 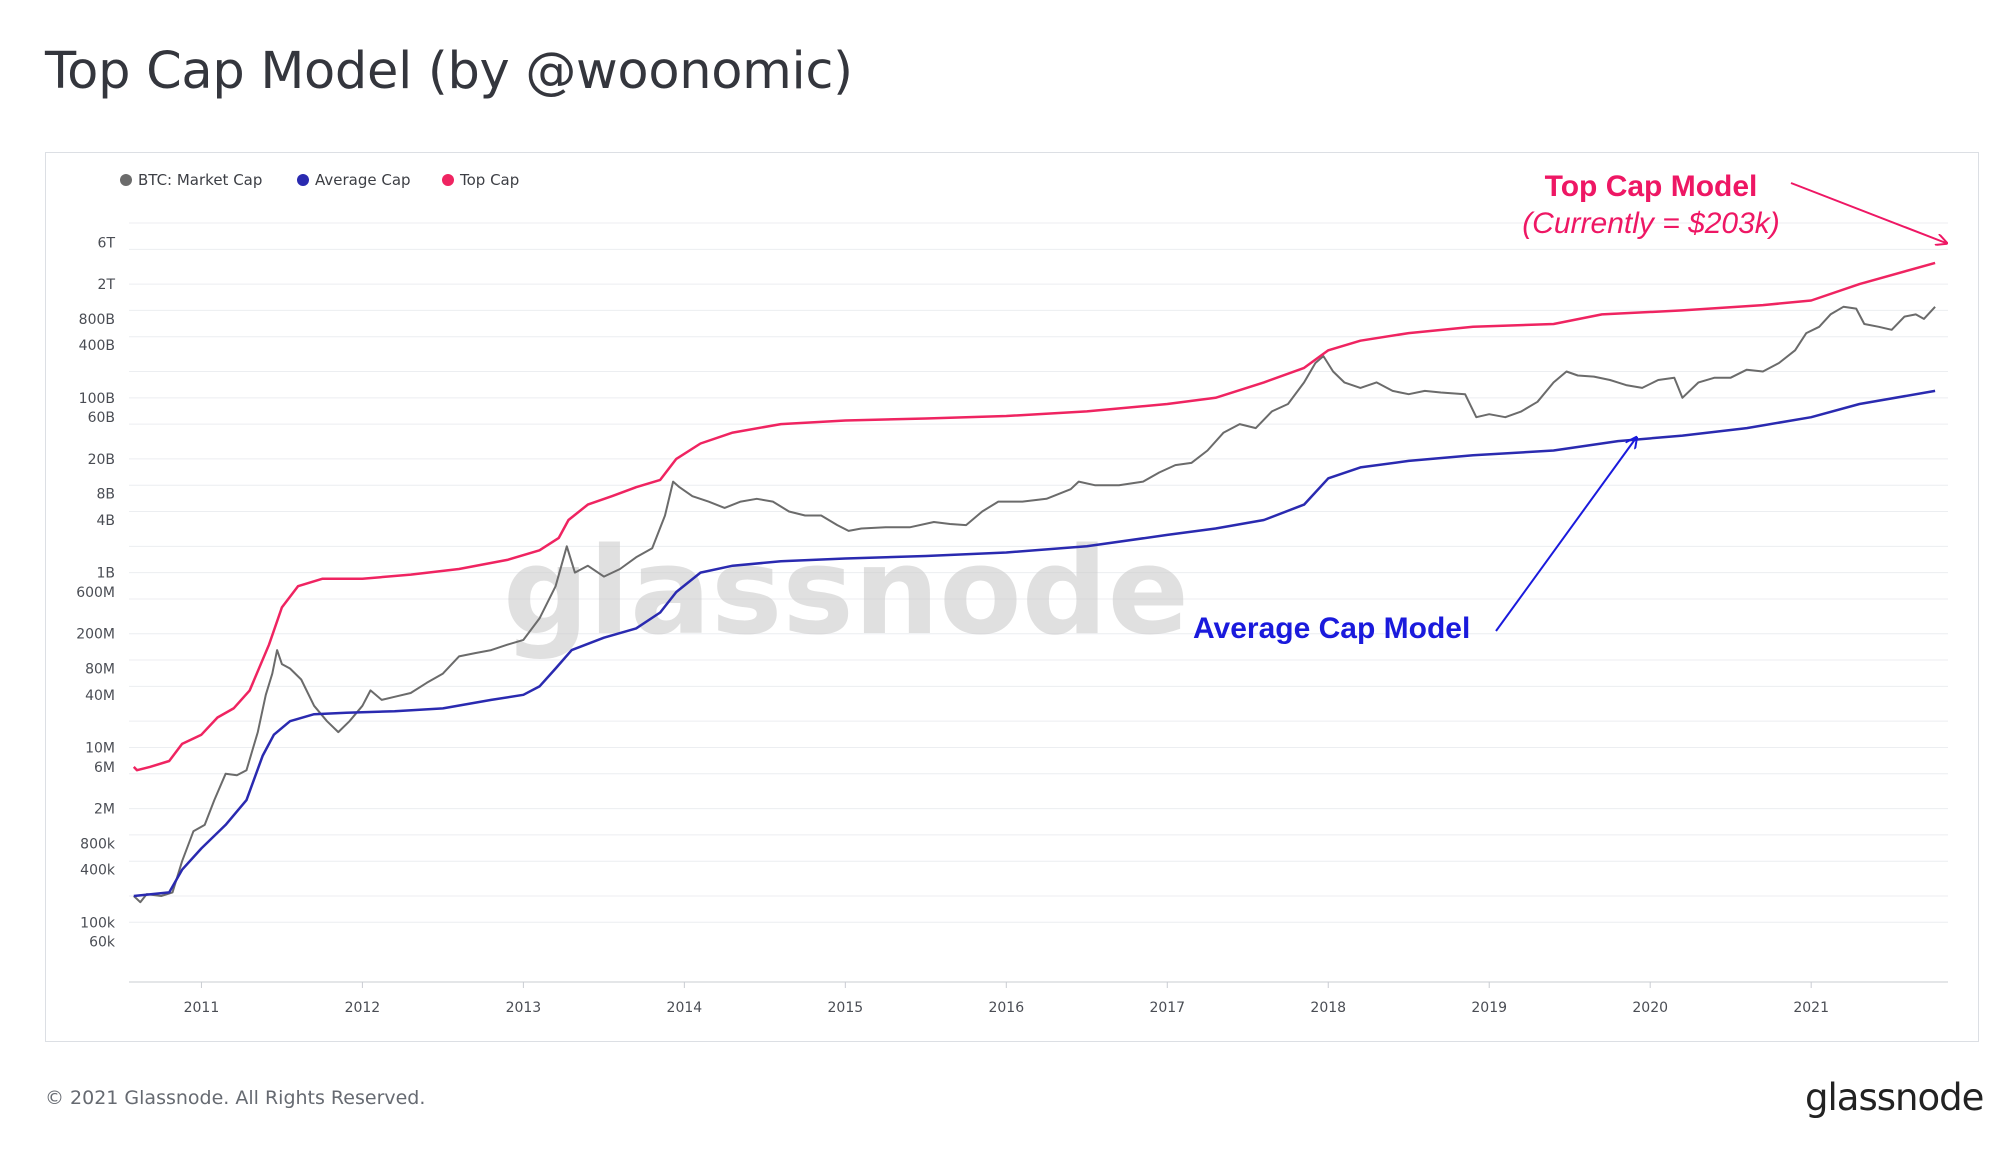 What do you see at coordinates (95, 593) in the screenshot?
I see `y-tick-label: 600M` at bounding box center [95, 593].